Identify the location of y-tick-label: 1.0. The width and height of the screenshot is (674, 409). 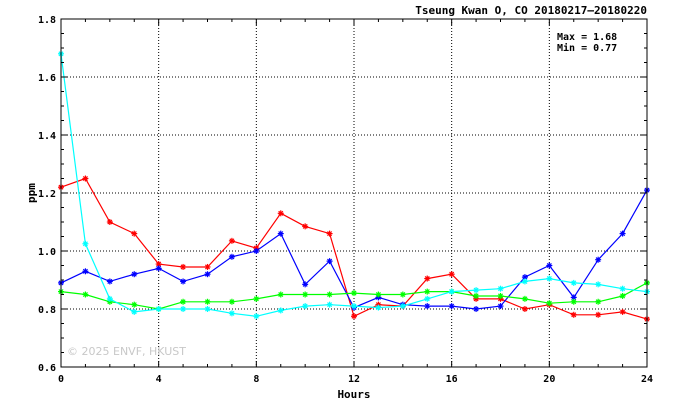
(47, 252).